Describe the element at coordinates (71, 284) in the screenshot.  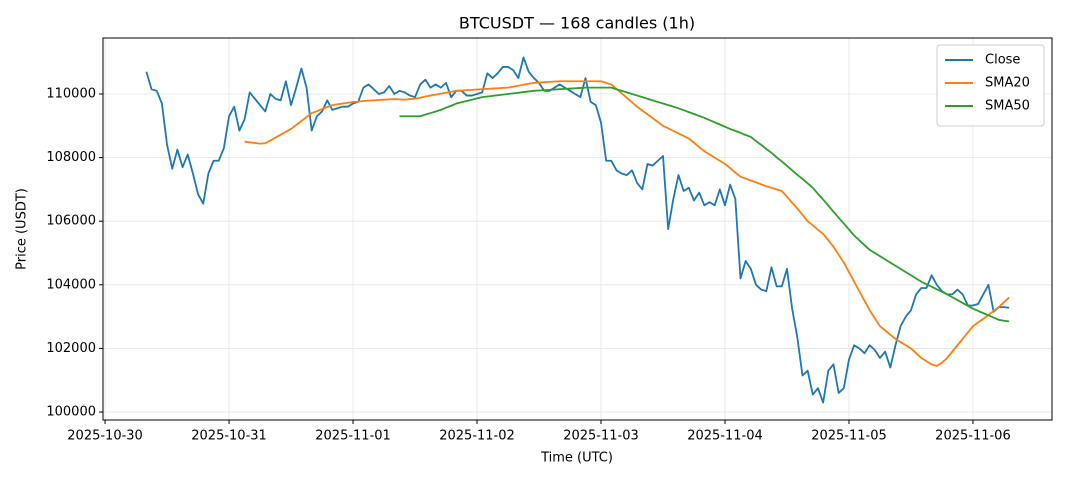
I see `y-tick-label: 104000` at that location.